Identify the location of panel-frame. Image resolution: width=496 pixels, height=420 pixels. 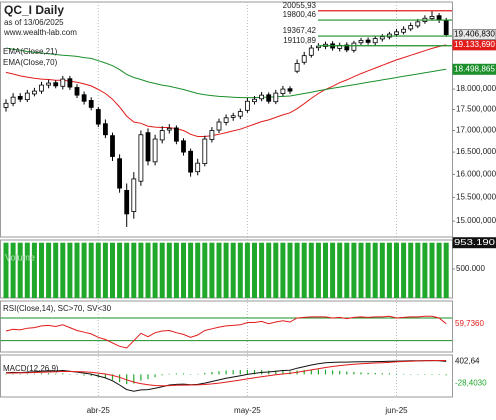
(226, 376).